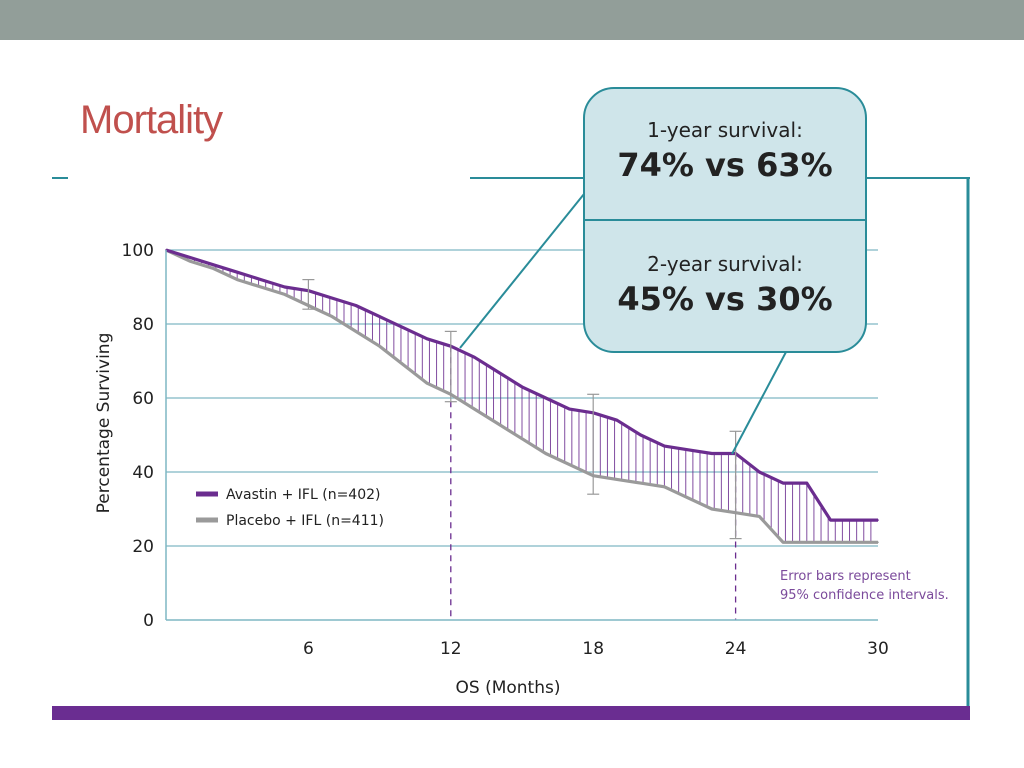 This screenshot has width=1024, height=768. What do you see at coordinates (305, 521) in the screenshot?
I see `legend-label-placebo: Placebo + IFL (n=411)` at bounding box center [305, 521].